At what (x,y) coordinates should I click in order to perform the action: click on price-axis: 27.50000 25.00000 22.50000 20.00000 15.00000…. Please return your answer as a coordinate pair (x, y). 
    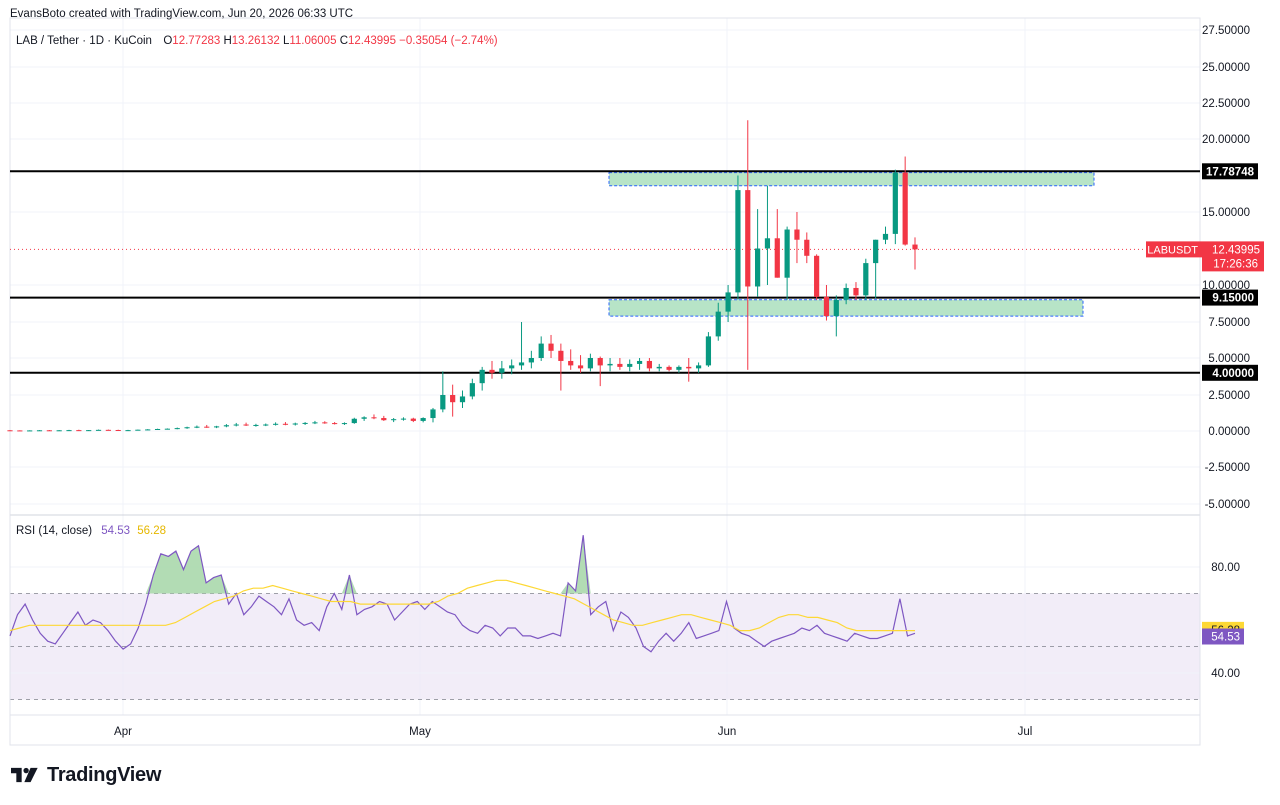
    Looking at the image, I should click on (1226, 268).